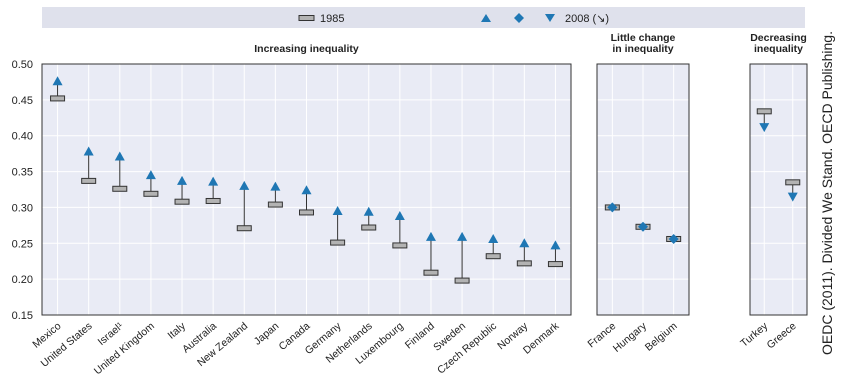 Image resolution: width=842 pixels, height=386 pixels. I want to click on panel-title: Increasing inequality, so click(306, 49).